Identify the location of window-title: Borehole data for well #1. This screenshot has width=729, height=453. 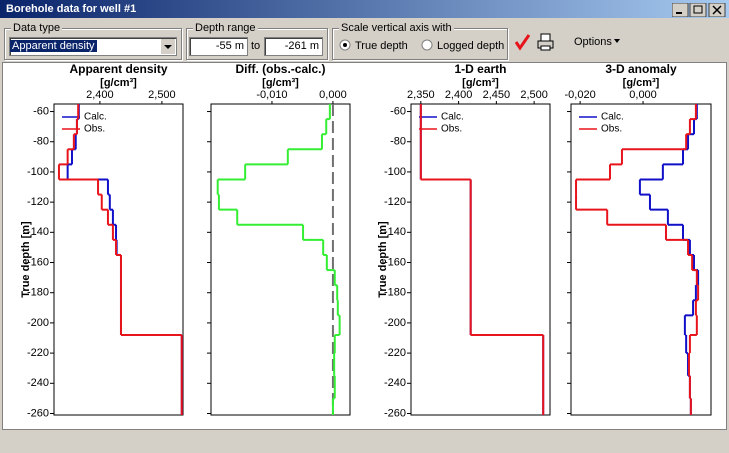
(71, 9).